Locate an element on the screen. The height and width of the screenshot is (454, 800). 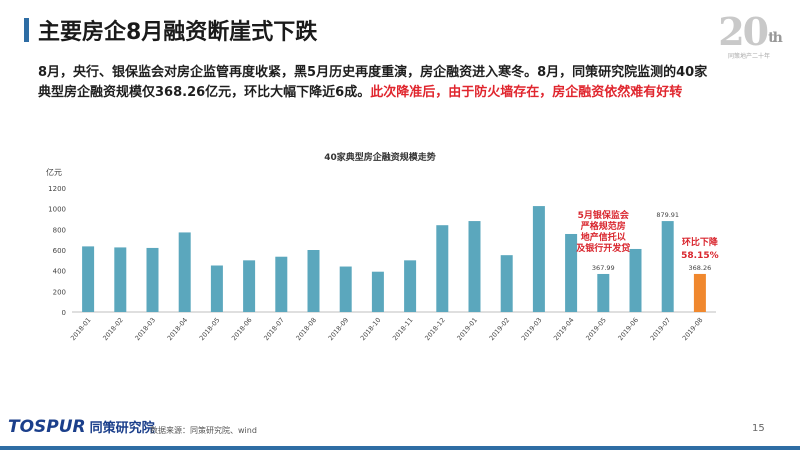
x-tick-label: 2018-12 is located at coordinates (435, 329).